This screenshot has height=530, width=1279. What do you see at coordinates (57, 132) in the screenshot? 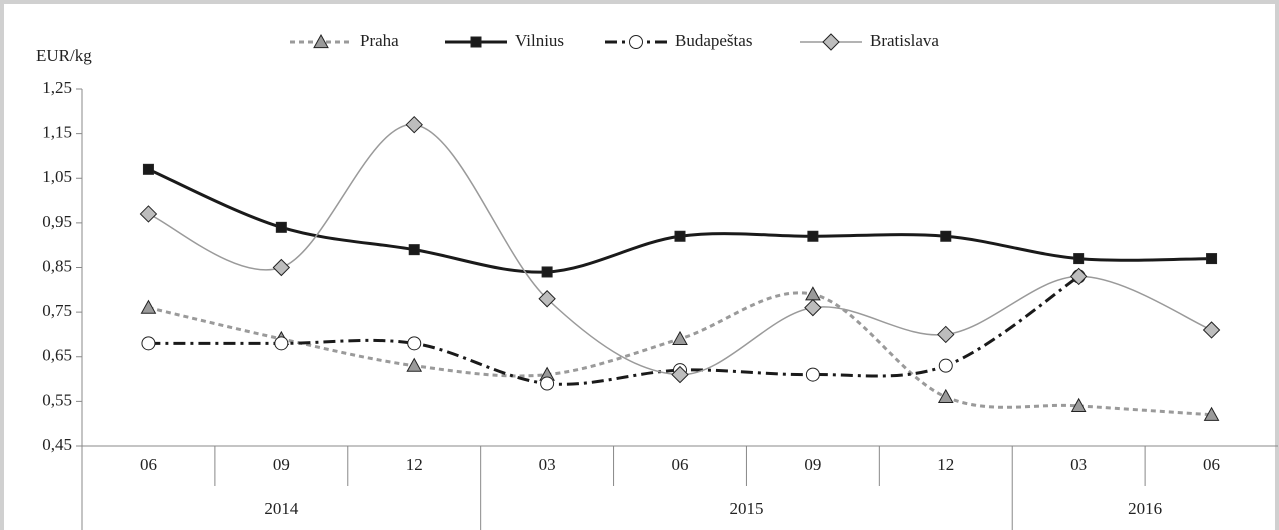
I see `y-tick-label: 1,15` at bounding box center [57, 132].